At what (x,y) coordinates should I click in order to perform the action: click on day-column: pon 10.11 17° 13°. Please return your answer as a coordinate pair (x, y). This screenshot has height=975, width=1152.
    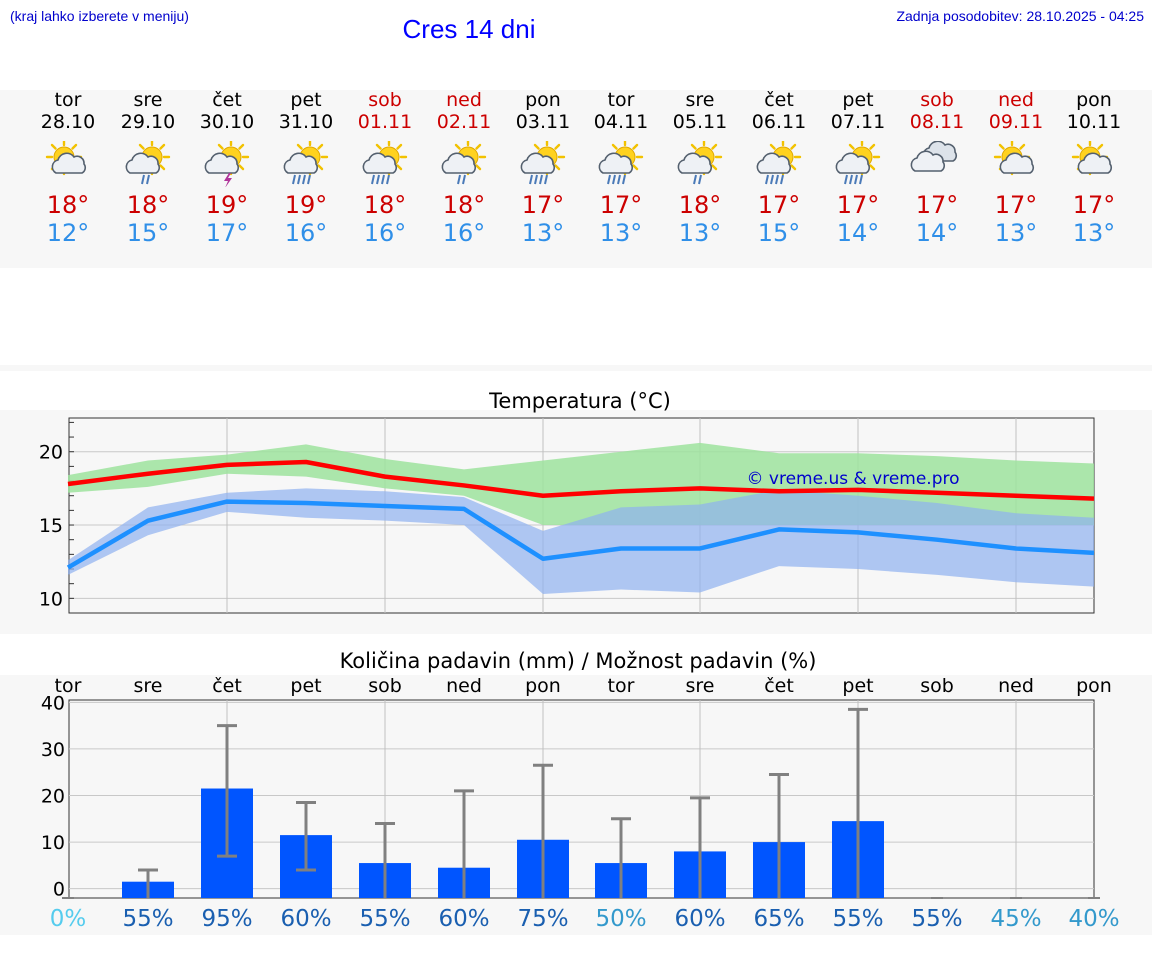
    Looking at the image, I should click on (1094, 168).